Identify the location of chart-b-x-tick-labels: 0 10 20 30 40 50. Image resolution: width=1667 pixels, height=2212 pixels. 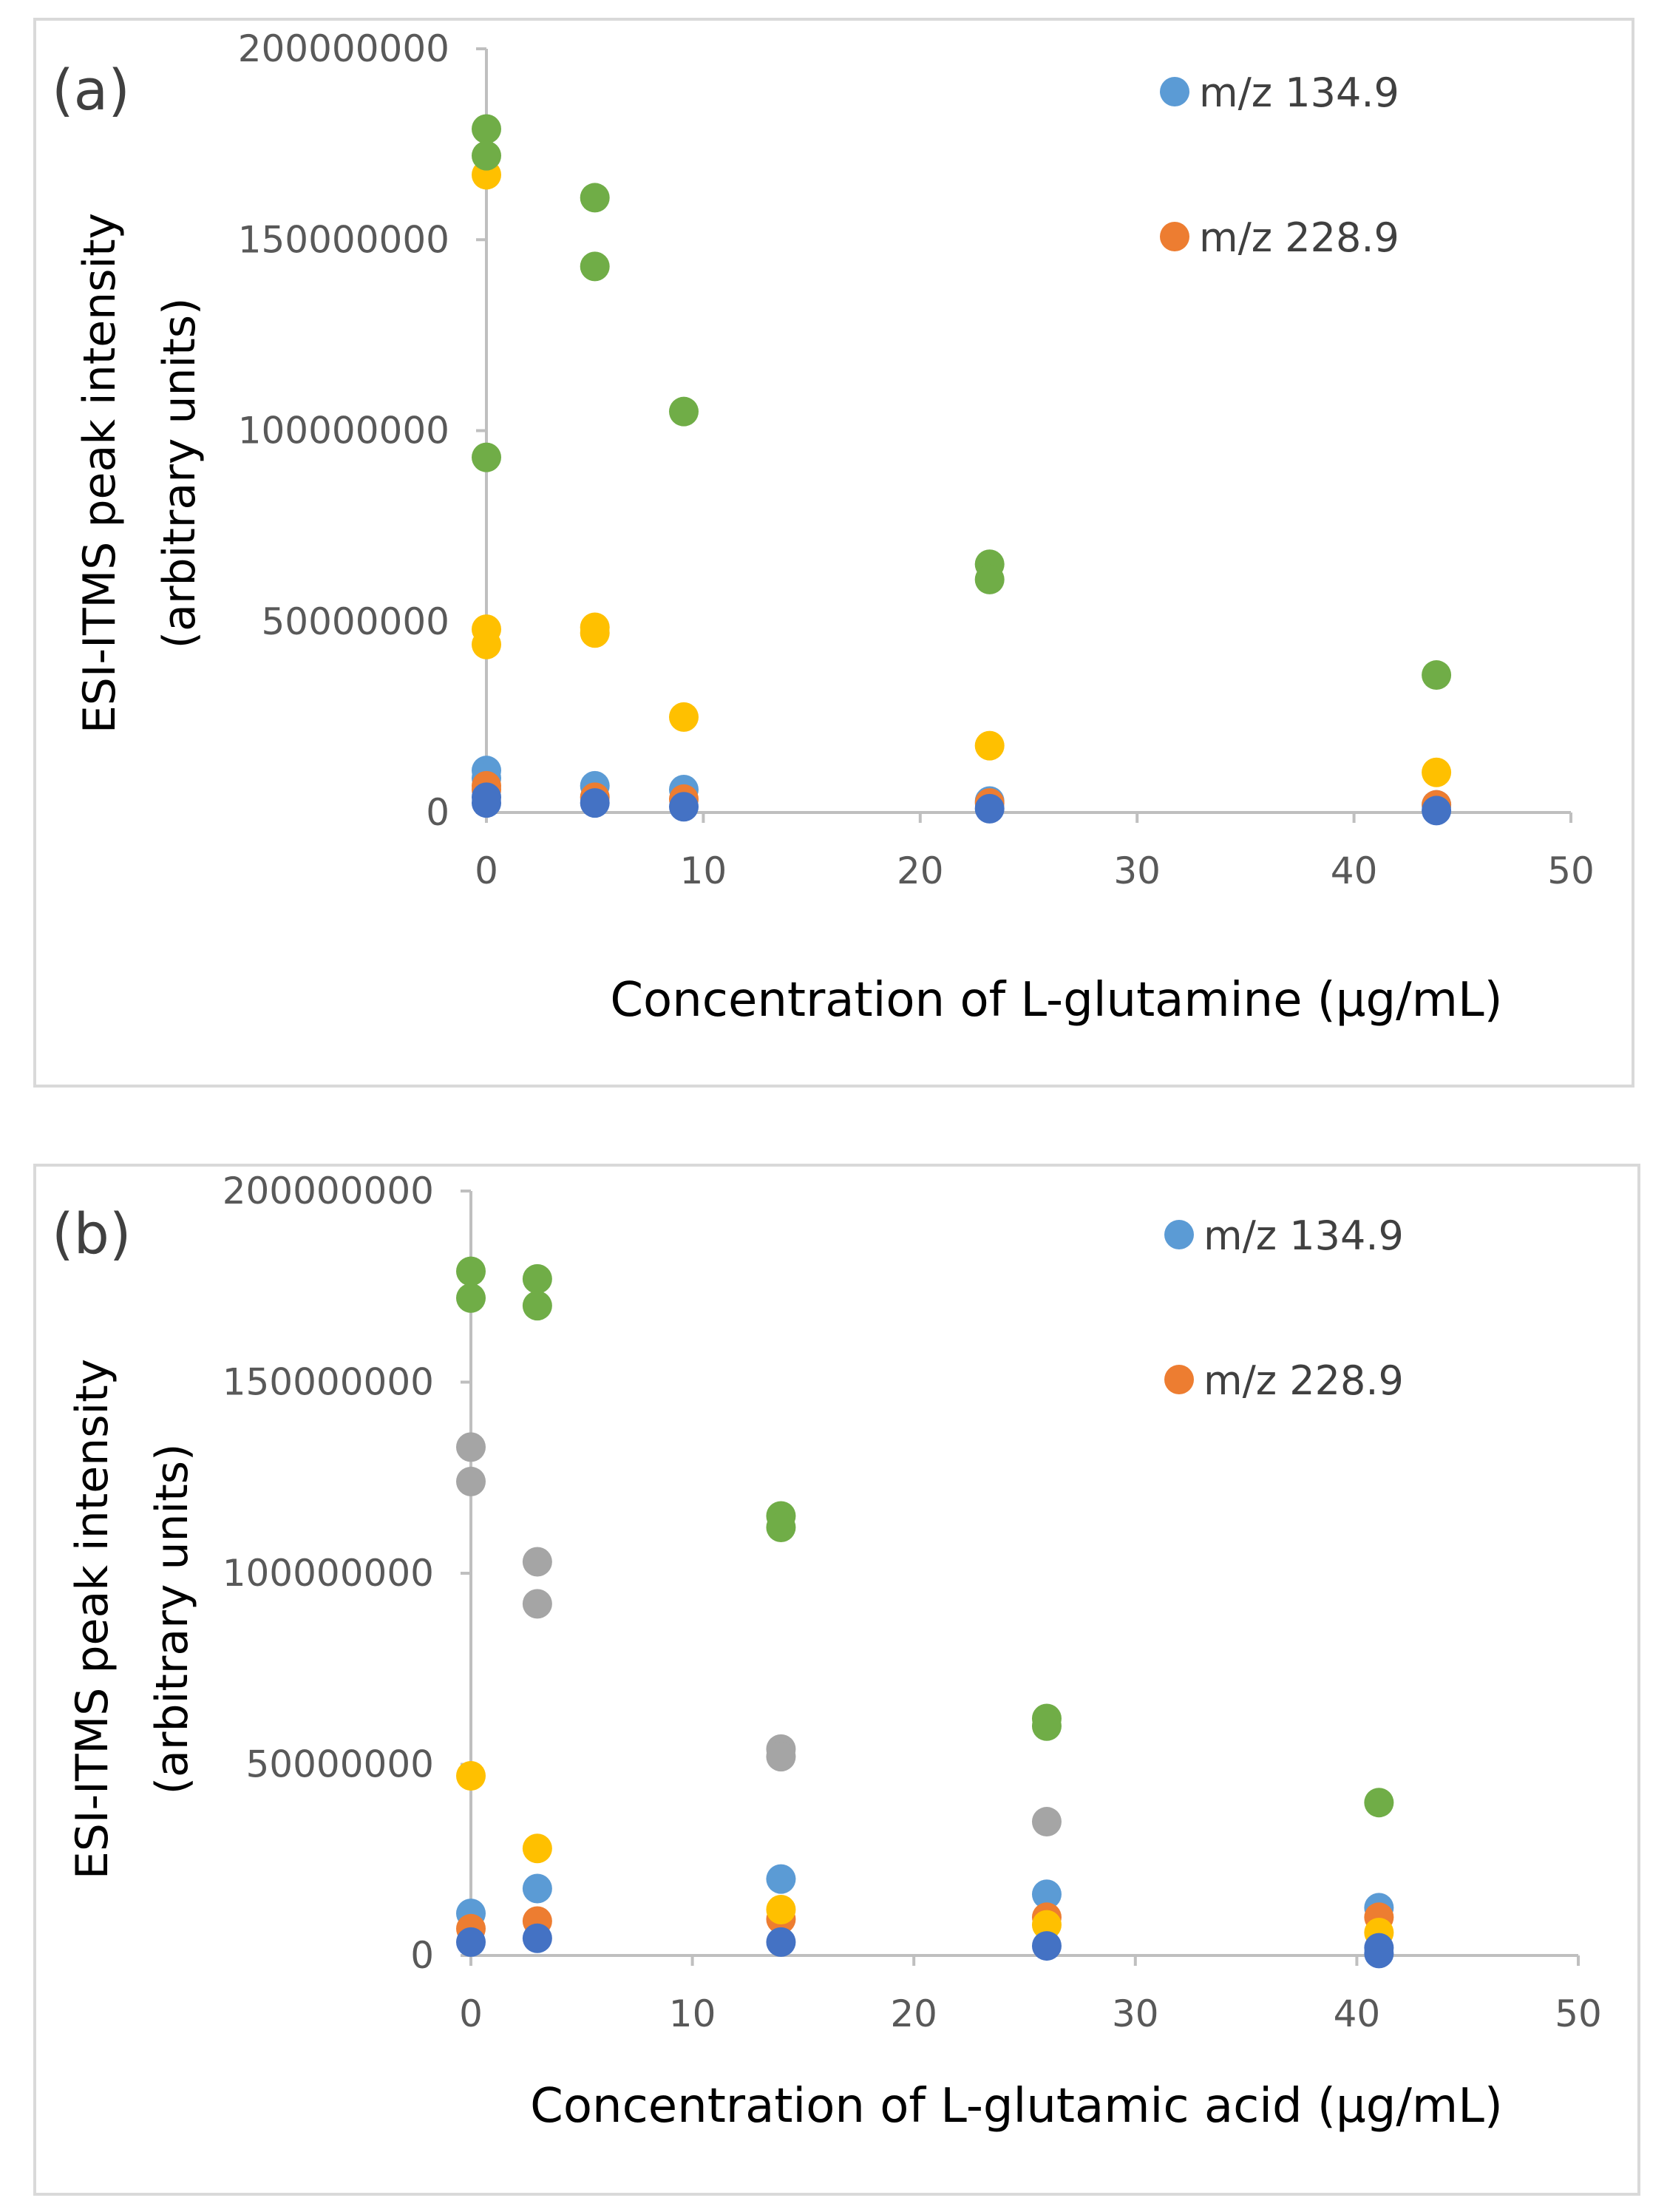
(1030, 2013).